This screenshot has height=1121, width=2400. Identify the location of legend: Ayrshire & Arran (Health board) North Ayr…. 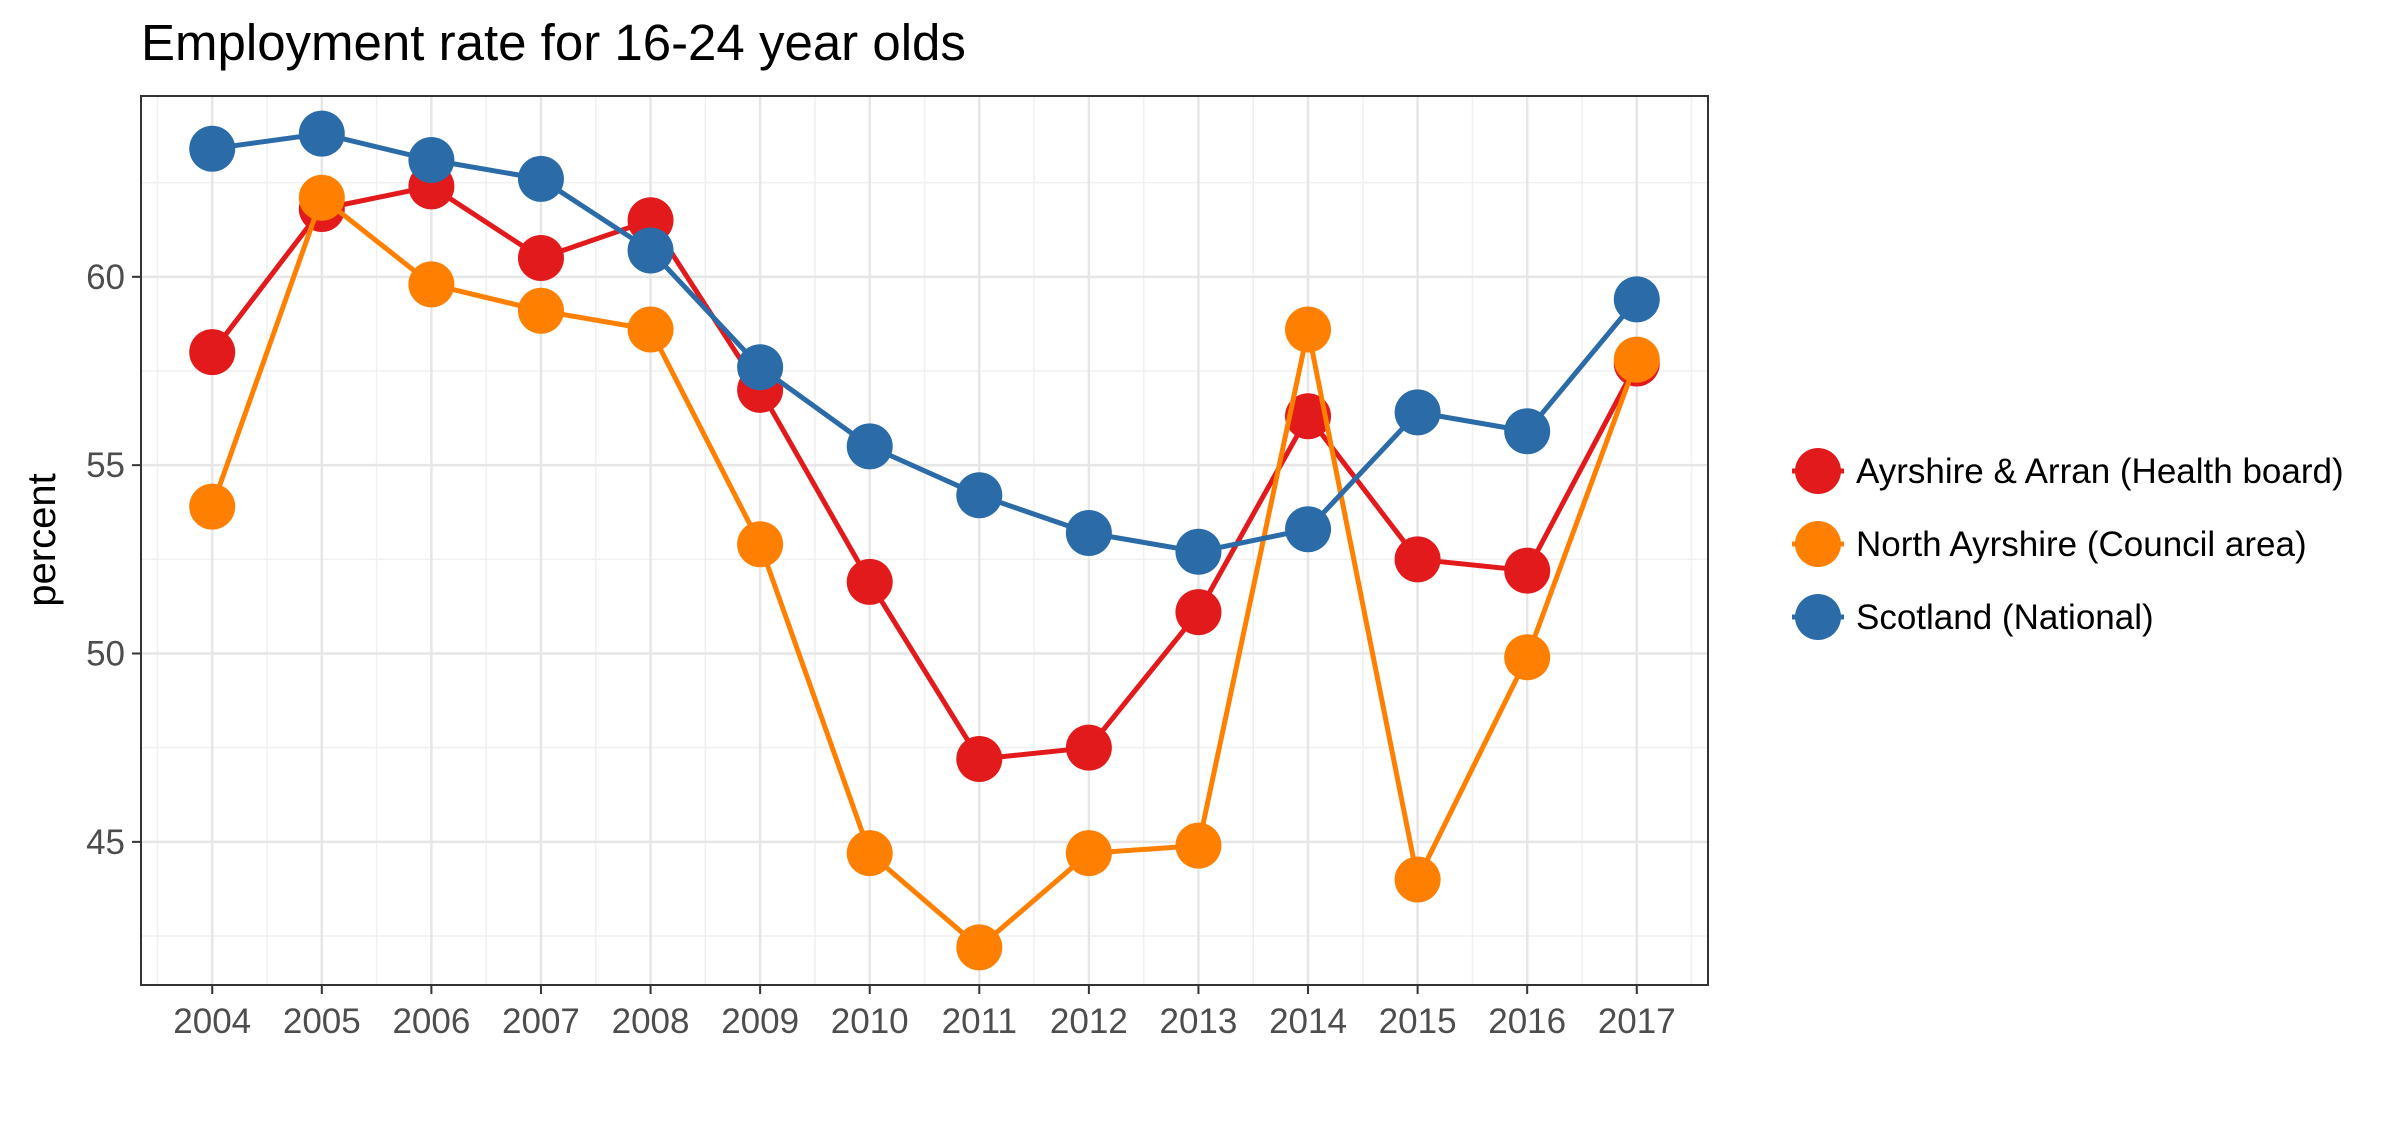
(2068, 544).